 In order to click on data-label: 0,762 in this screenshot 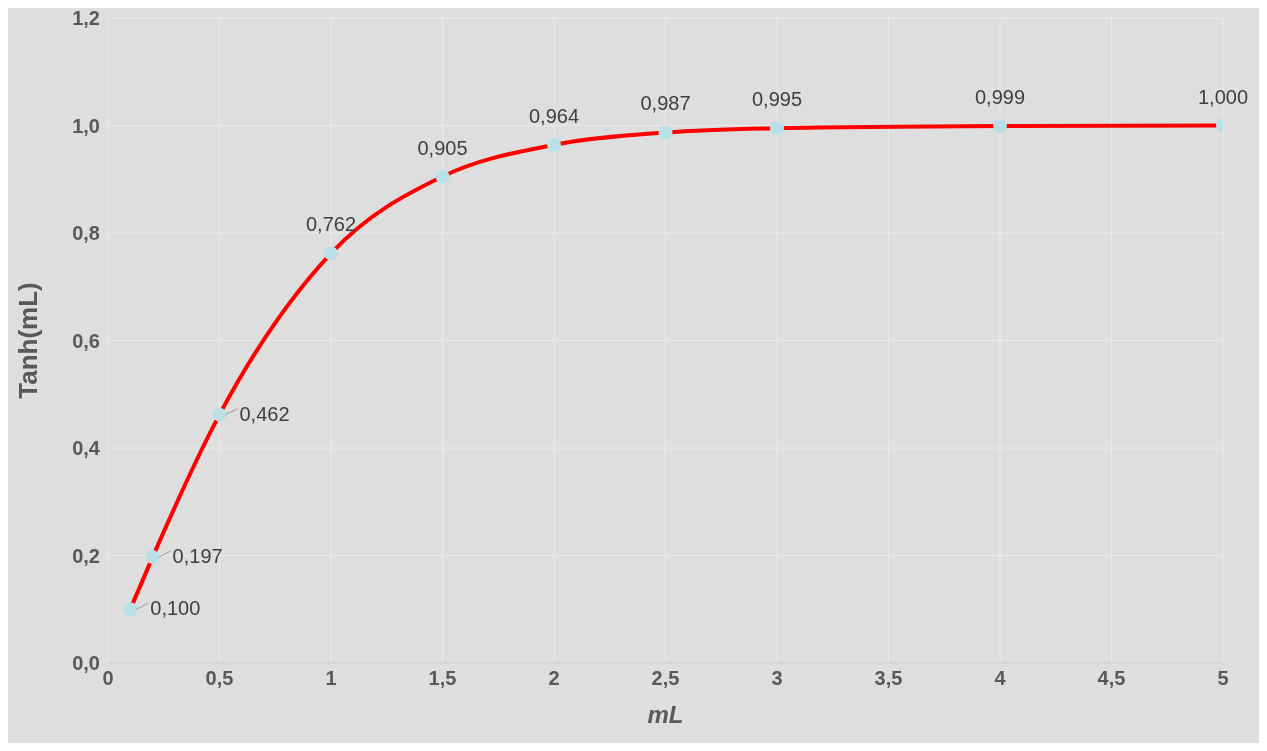, I will do `click(331, 224)`.